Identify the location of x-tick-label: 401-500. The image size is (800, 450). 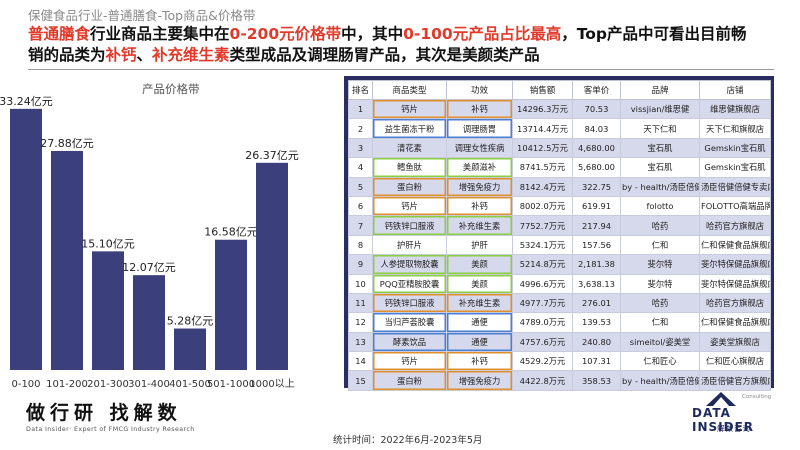
(190, 384).